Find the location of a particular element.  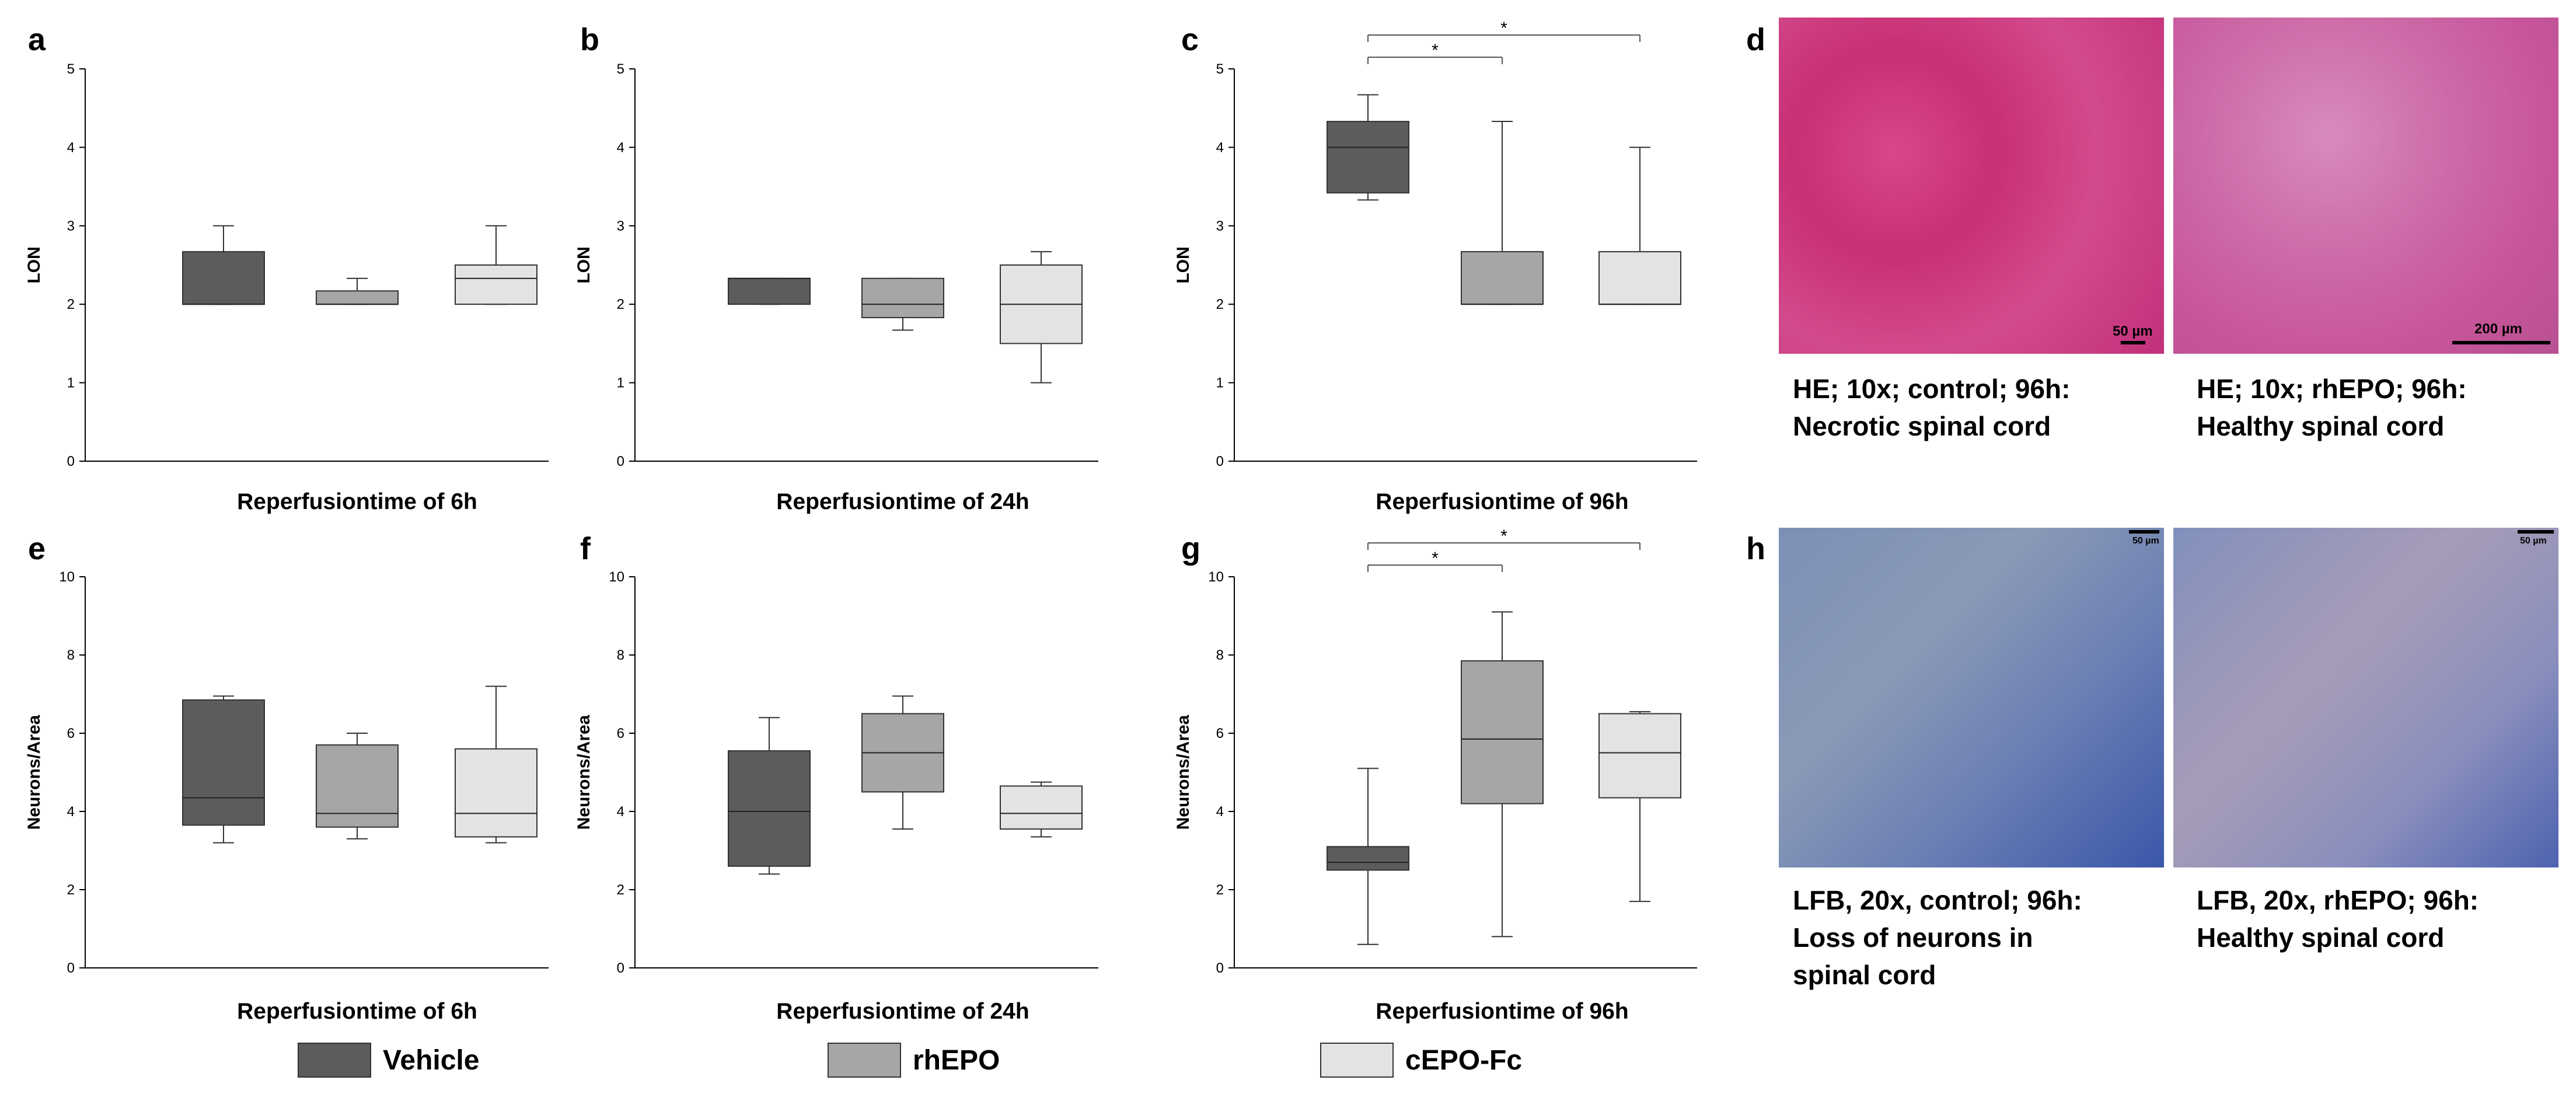

legend-item-cepo: cEPO-Fc is located at coordinates (1421, 1060).